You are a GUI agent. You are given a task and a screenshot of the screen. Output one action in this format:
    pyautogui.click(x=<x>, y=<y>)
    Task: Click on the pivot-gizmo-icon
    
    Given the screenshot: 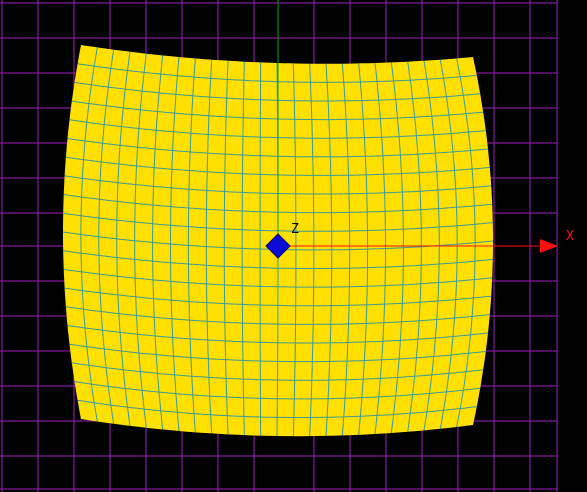 What is the action you would take?
    pyautogui.click(x=278, y=246)
    